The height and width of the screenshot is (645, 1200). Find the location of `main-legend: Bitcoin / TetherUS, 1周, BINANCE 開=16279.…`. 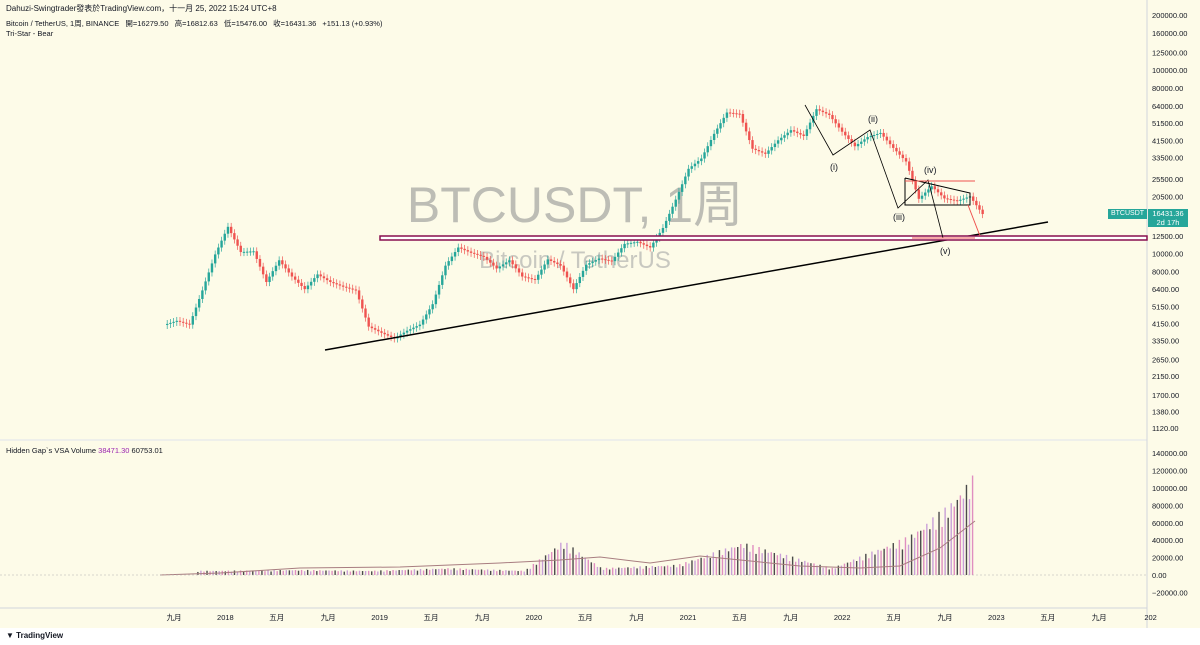

main-legend: Bitcoin / TetherUS, 1周, BINANCE 開=16279.… is located at coordinates (196, 23).